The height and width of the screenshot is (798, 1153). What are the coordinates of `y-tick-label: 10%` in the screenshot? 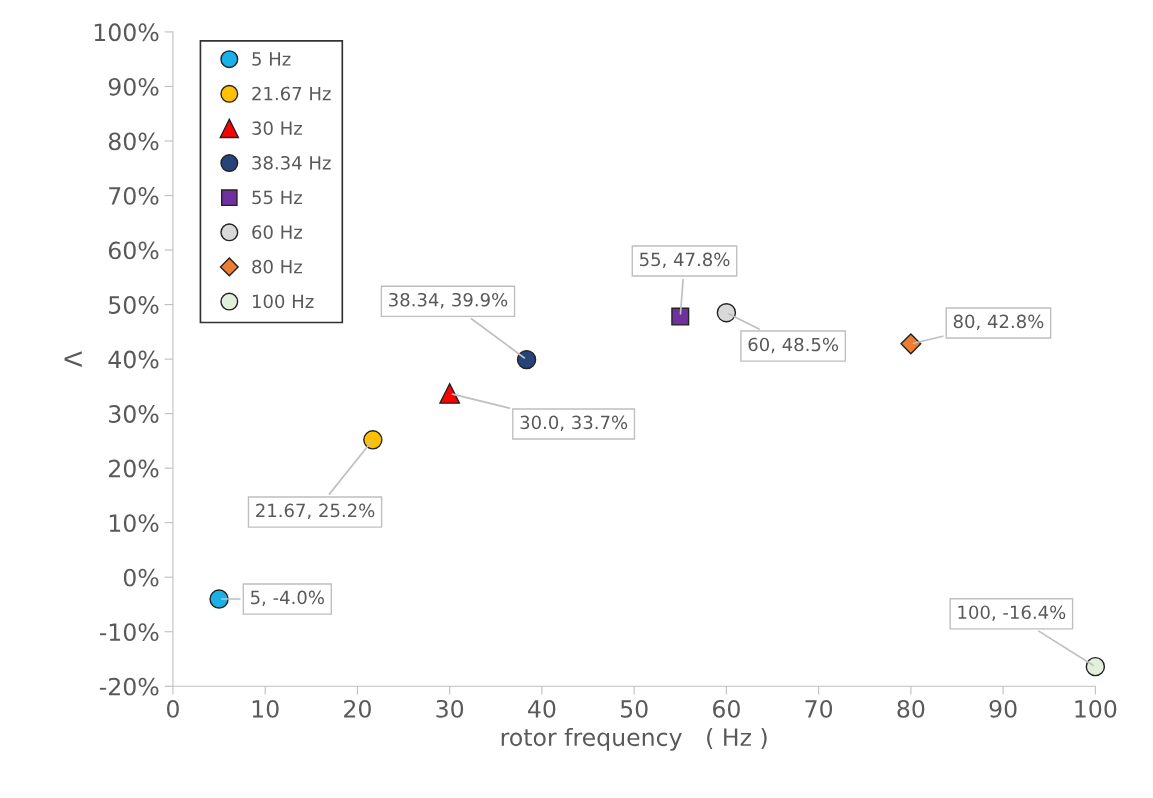 It's located at (134, 523).